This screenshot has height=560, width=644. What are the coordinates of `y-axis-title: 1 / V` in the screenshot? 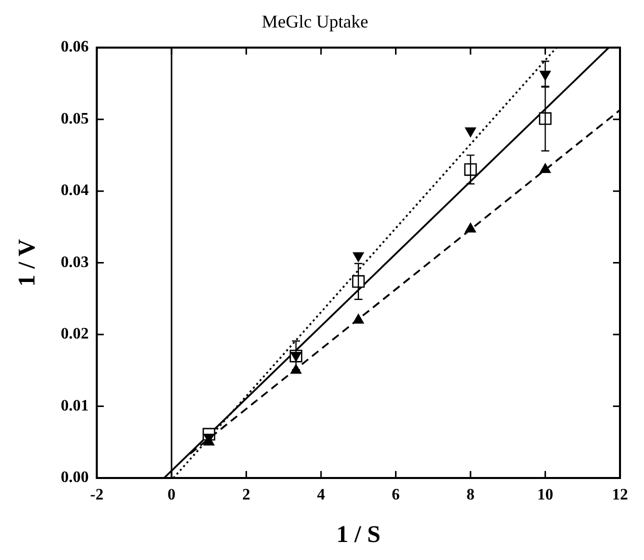 It's located at (27, 262).